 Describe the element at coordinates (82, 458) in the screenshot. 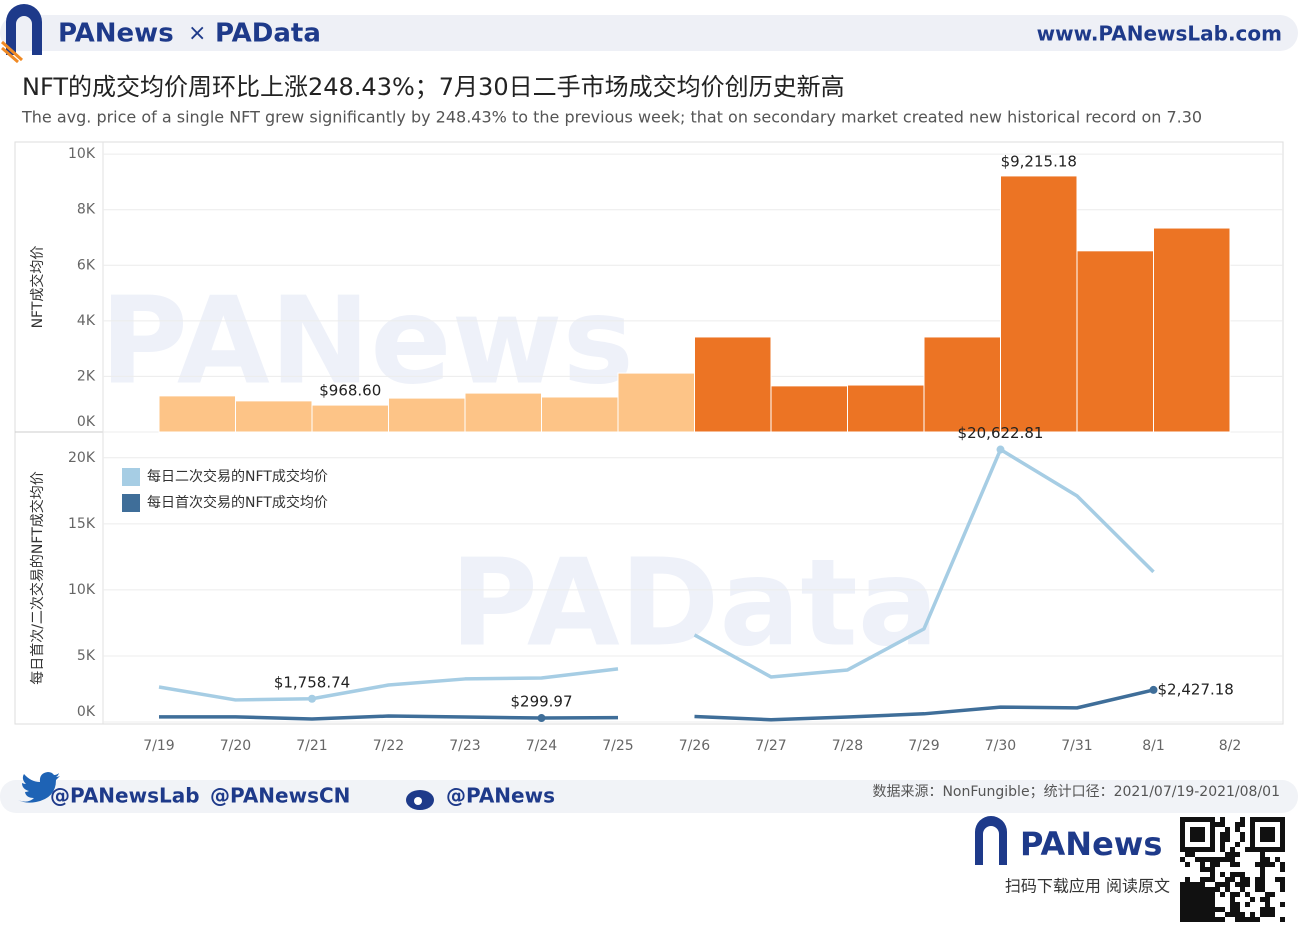

I see `y-tick-label: 20K` at that location.